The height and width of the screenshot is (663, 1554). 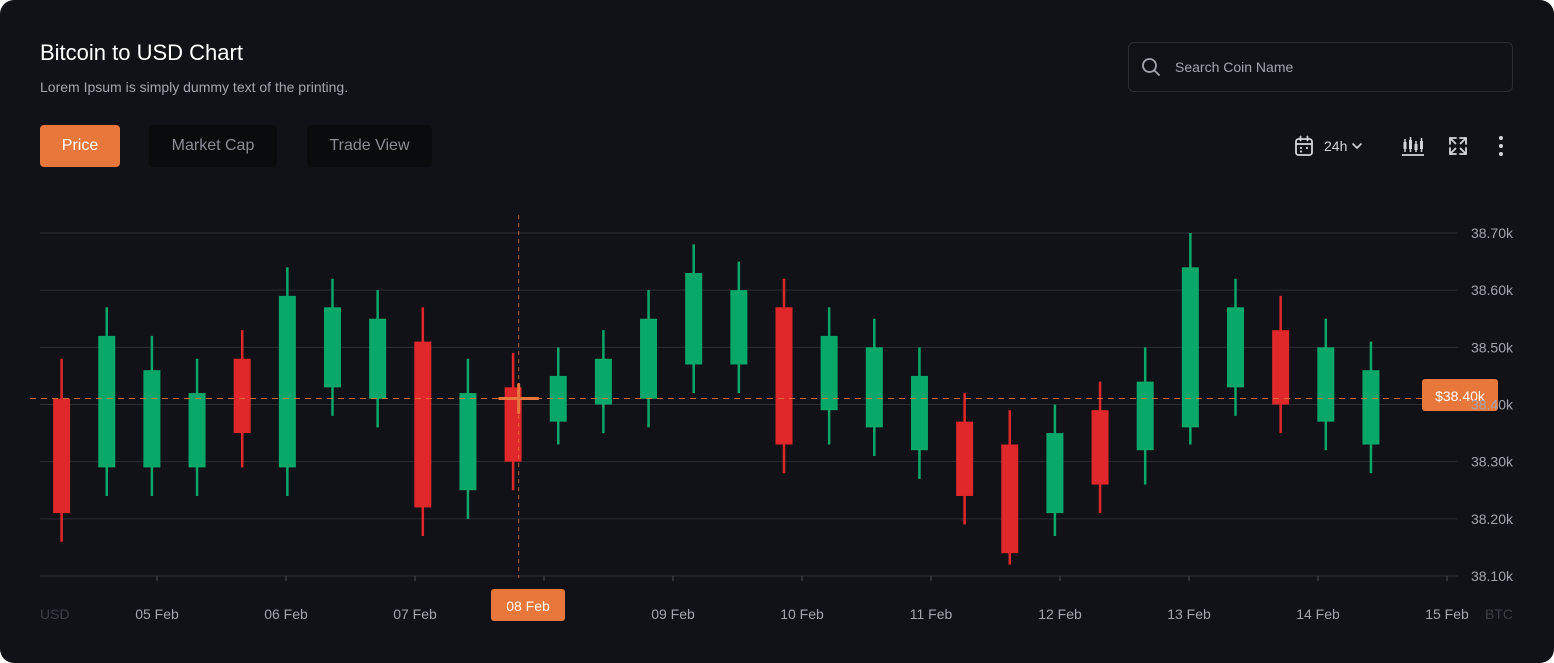 I want to click on current-price-tag, so click(x=1460, y=395).